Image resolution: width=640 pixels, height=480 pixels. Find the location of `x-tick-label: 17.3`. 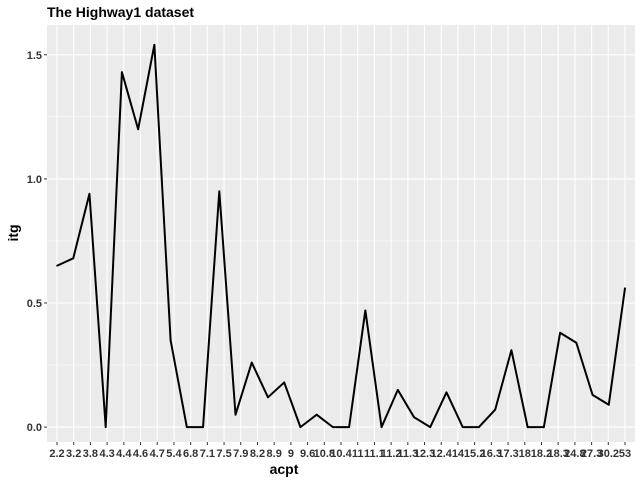

x-tick-label: 17.3 is located at coordinates (507, 454).